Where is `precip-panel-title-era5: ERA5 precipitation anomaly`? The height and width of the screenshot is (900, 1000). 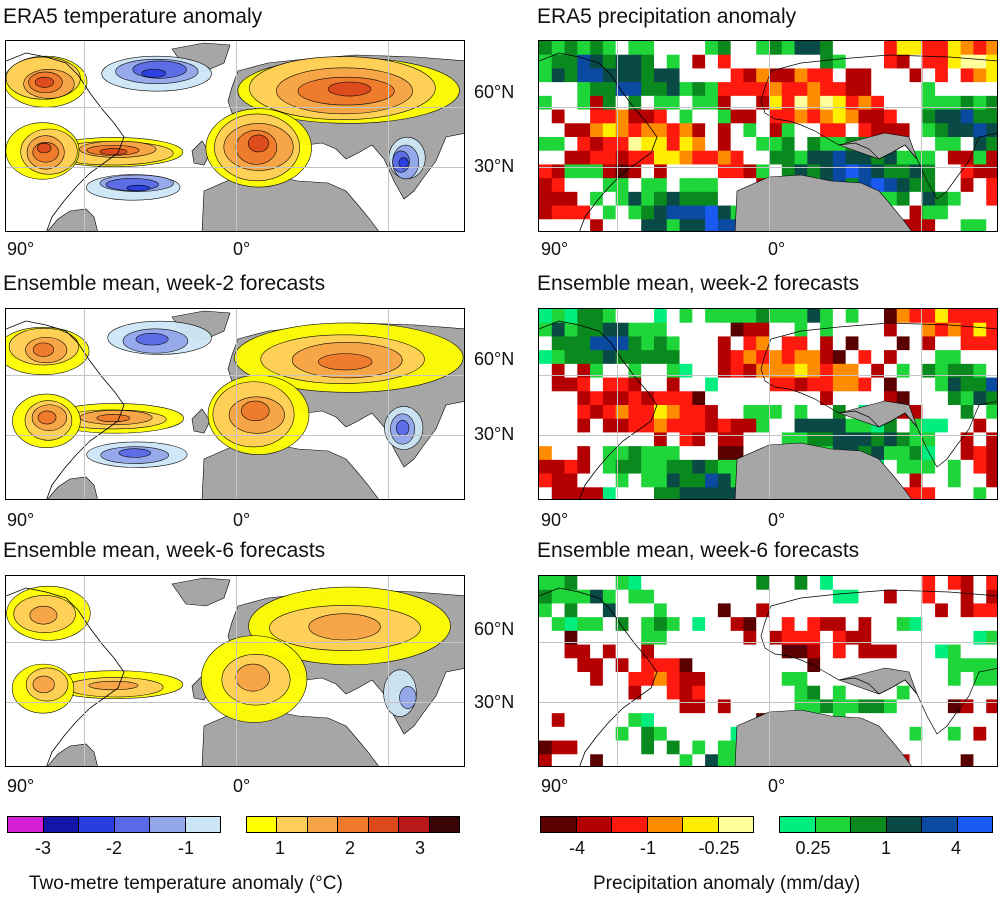 precip-panel-title-era5: ERA5 precipitation anomaly is located at coordinates (667, 16).